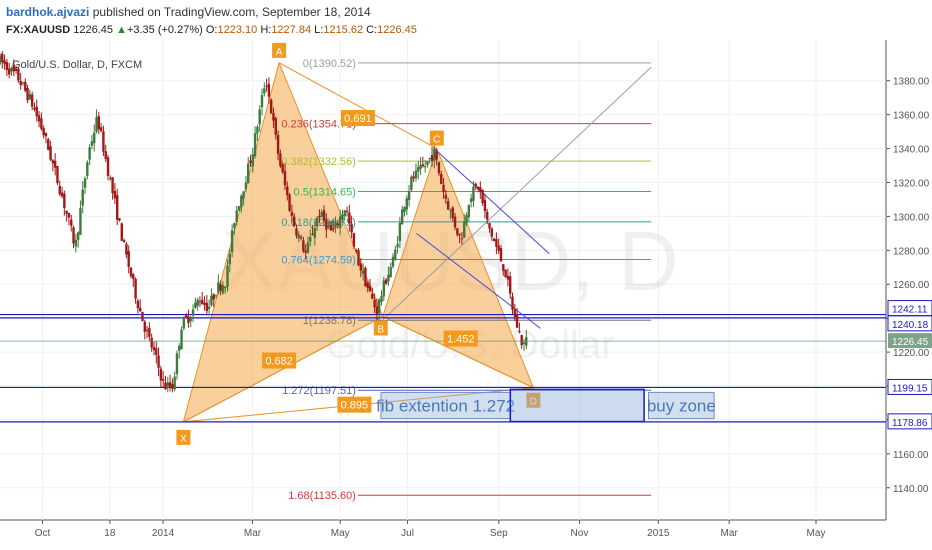  Describe the element at coordinates (911, 183) in the screenshot. I see `y-tick-label: 1320.00` at that location.